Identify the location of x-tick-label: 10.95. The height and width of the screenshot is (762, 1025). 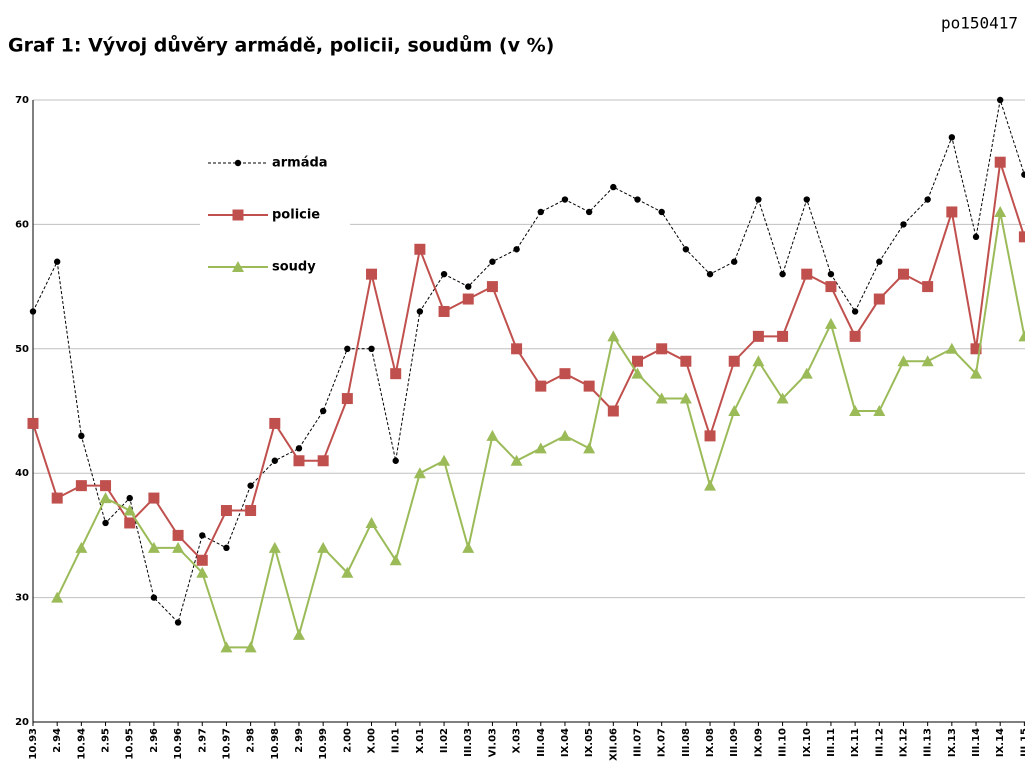
(130, 744).